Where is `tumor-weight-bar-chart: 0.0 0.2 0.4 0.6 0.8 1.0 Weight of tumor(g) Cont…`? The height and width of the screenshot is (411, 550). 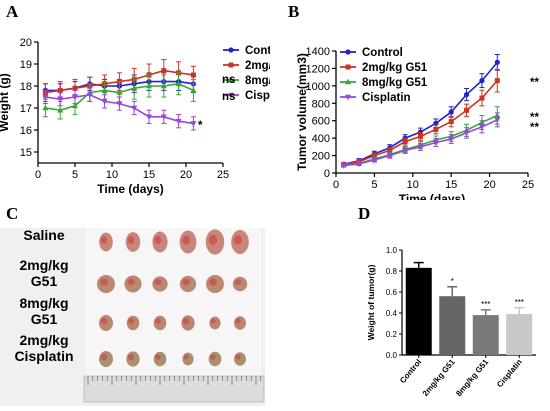
tumor-weight-bar-chart: 0.0 0.2 0.4 0.6 0.8 1.0 Weight of tumor(g) Cont… is located at coordinates (451, 322).